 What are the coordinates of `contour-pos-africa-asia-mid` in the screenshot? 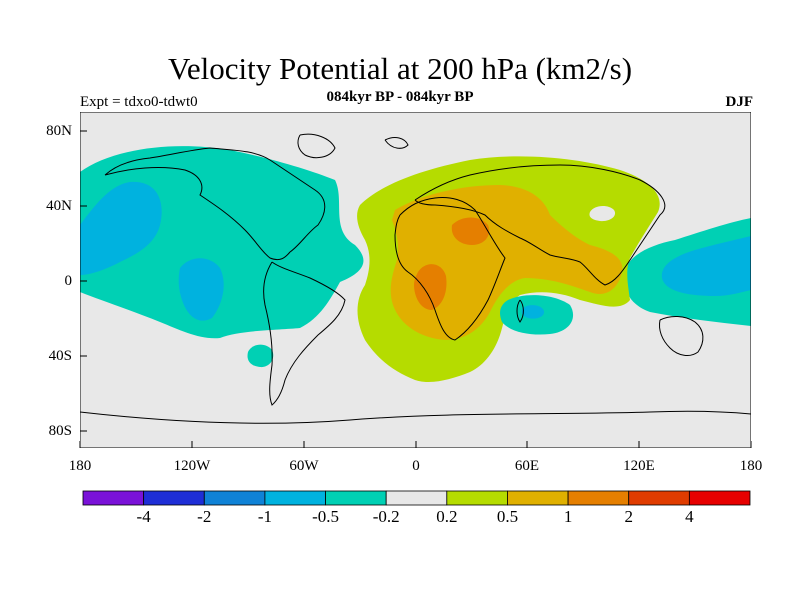 It's located at (506, 262).